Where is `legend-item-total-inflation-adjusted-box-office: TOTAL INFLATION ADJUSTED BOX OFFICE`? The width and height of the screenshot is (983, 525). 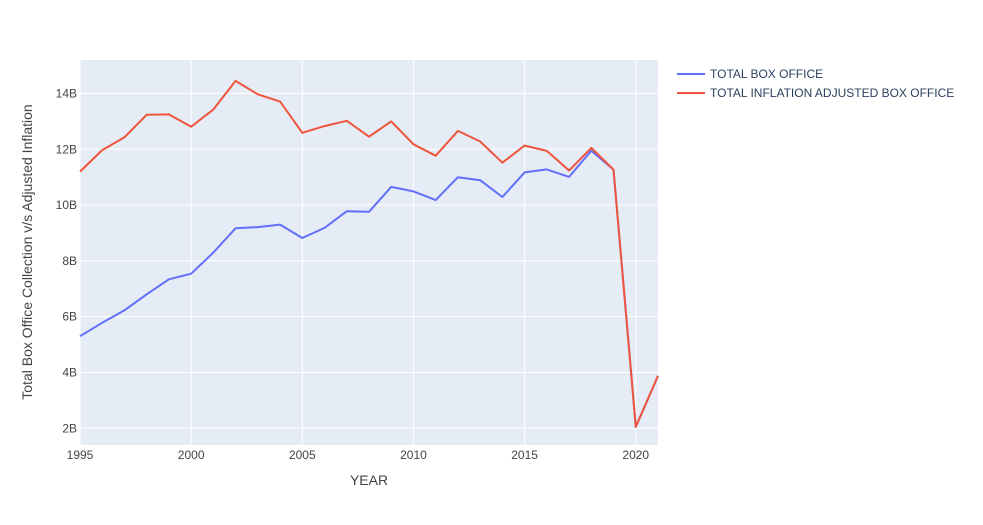 legend-item-total-inflation-adjusted-box-office: TOTAL INFLATION ADJUSTED BOX OFFICE is located at coordinates (815, 93).